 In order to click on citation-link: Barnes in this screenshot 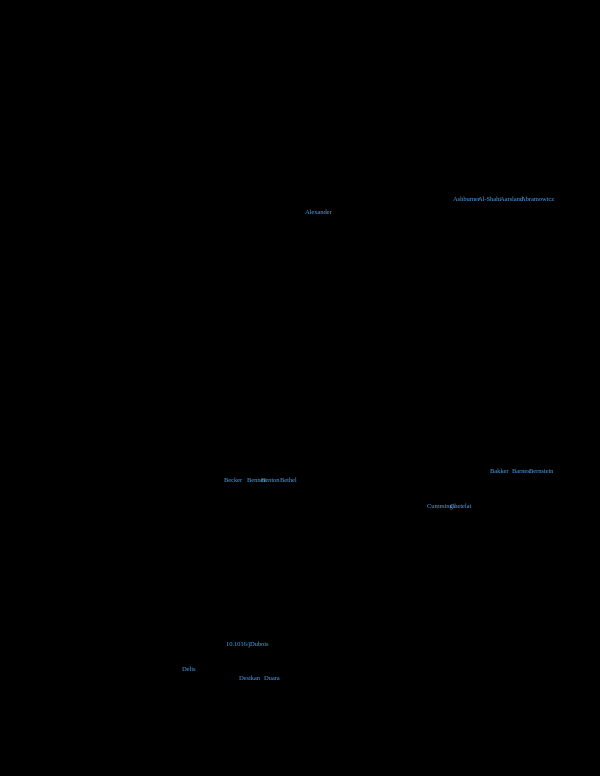, I will do `click(521, 471)`.